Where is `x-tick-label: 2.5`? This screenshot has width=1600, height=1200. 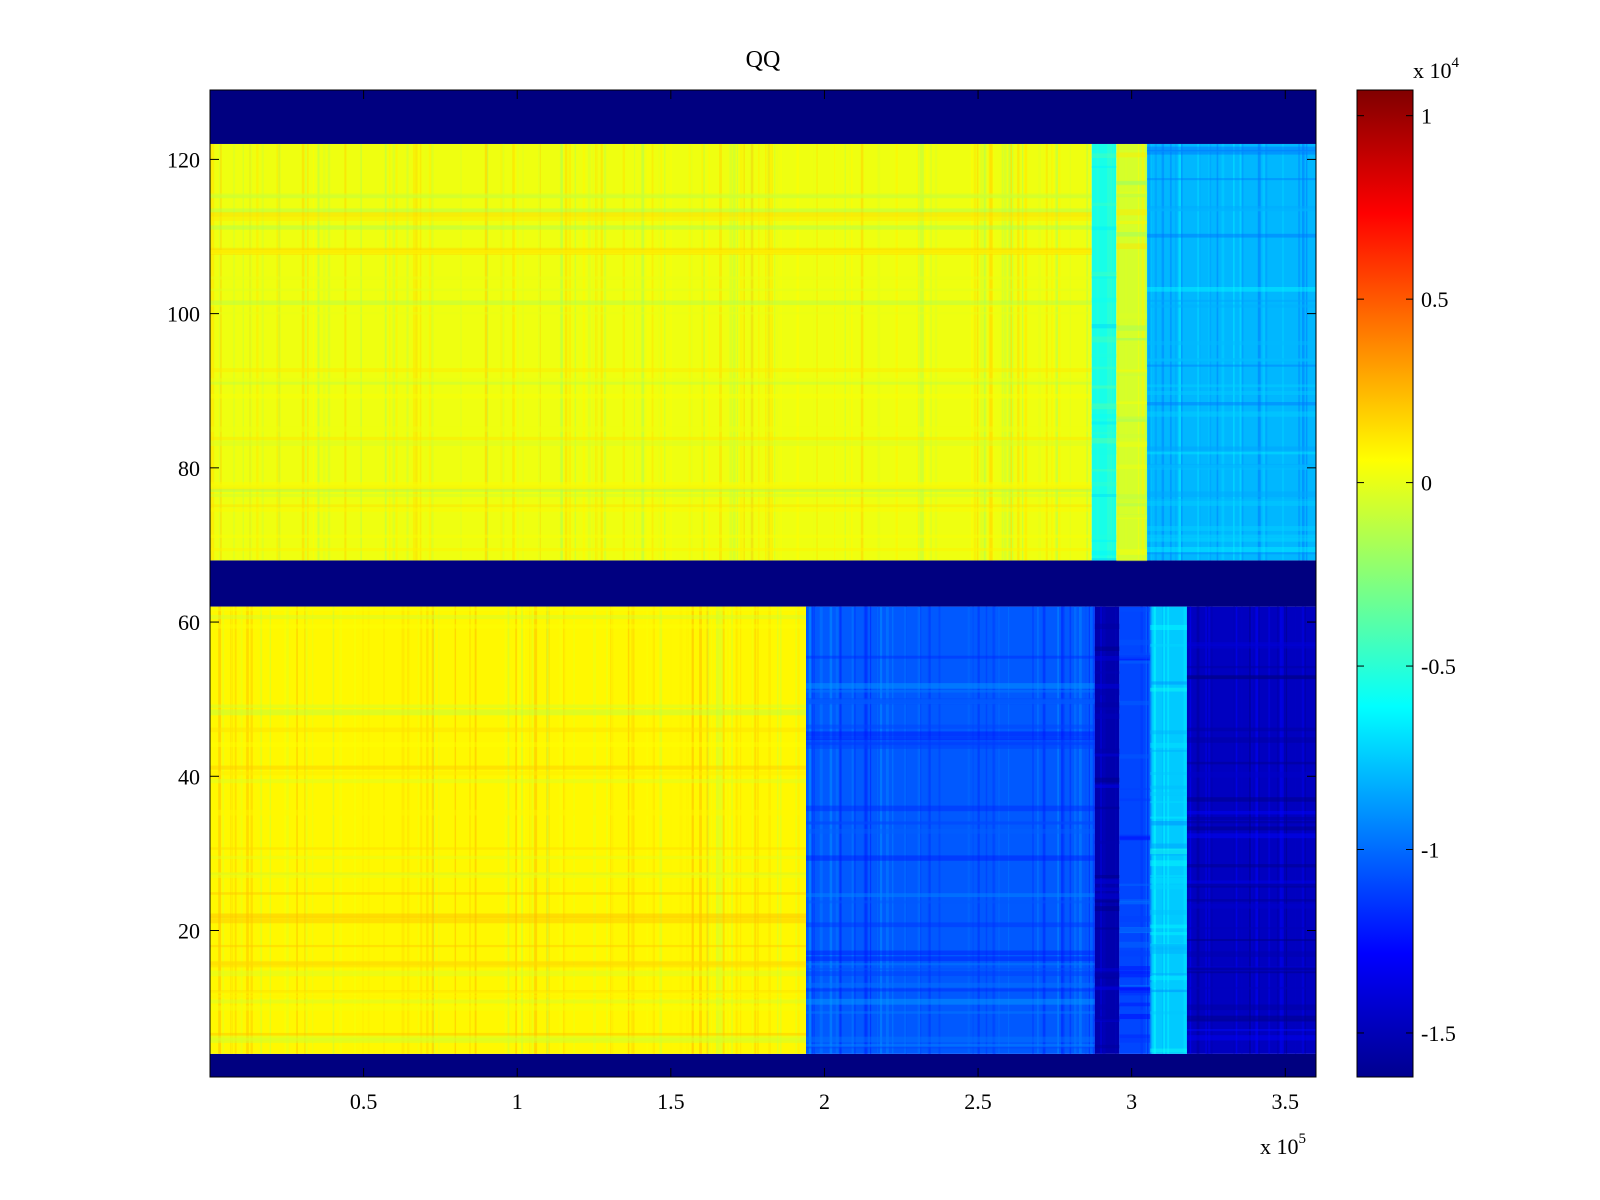
x-tick-label: 2.5 is located at coordinates (978, 1101).